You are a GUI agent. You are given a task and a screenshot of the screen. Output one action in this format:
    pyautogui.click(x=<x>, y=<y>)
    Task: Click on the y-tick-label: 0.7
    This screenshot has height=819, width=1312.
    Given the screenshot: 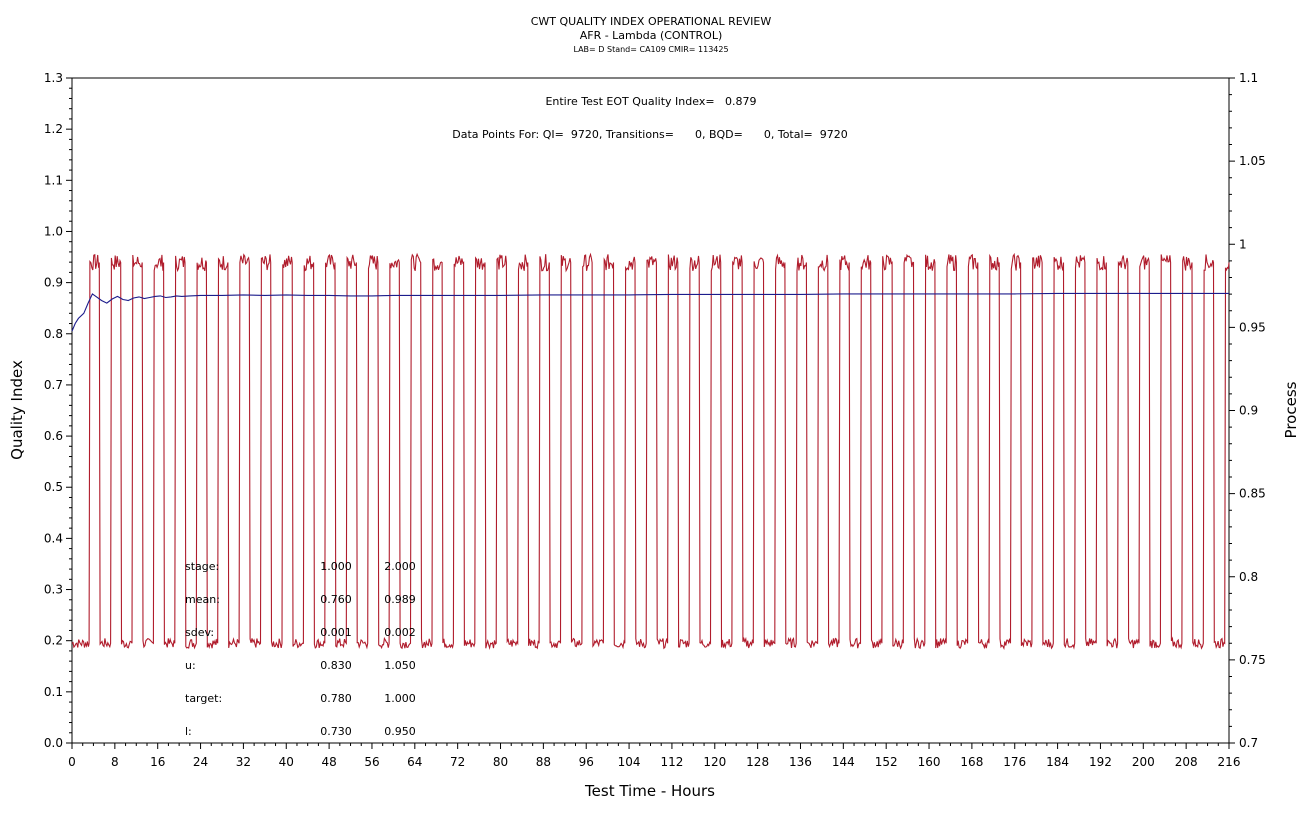 What is the action you would take?
    pyautogui.click(x=53, y=385)
    